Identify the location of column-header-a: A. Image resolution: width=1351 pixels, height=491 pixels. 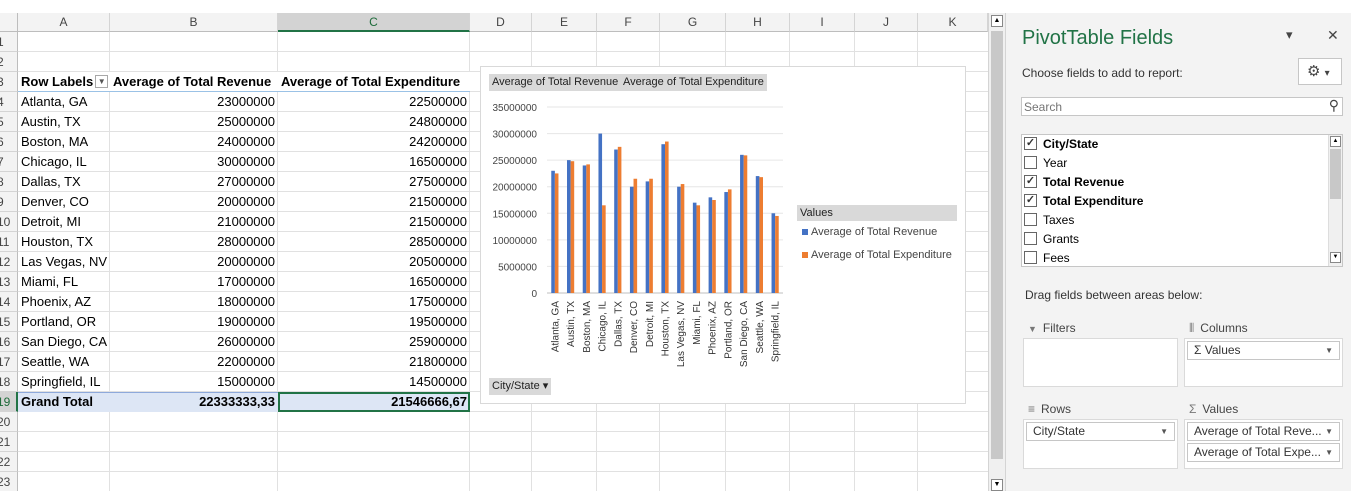
(64, 22).